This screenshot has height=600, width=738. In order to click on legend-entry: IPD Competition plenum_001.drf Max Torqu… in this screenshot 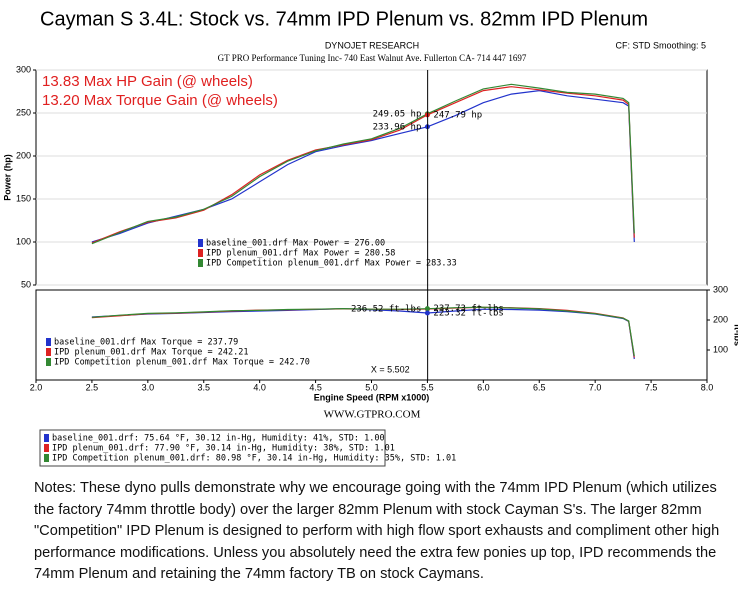, I will do `click(182, 363)`.